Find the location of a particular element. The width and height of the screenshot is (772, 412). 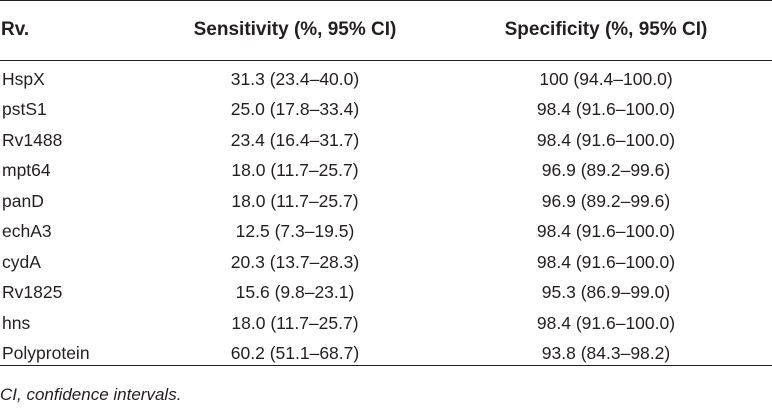

table-row: Rv1825 15.6 (9.8–23.1) 95.3 (86.9–99.0) is located at coordinates (386, 293).